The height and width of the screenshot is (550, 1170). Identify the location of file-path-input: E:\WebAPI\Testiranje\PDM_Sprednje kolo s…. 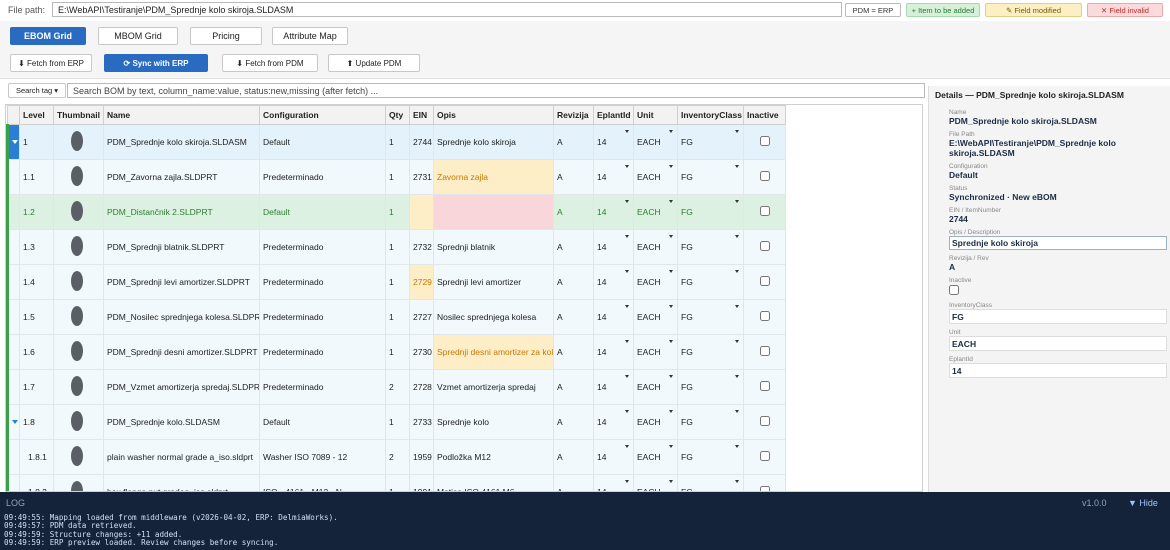
(447, 9).